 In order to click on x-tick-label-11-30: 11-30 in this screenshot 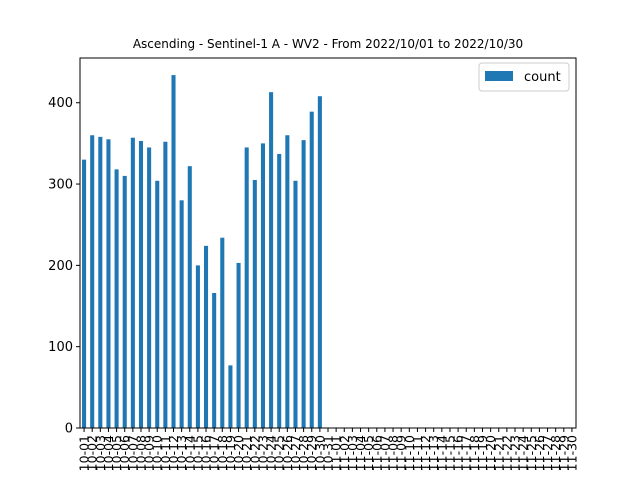, I will do `click(571, 453)`.